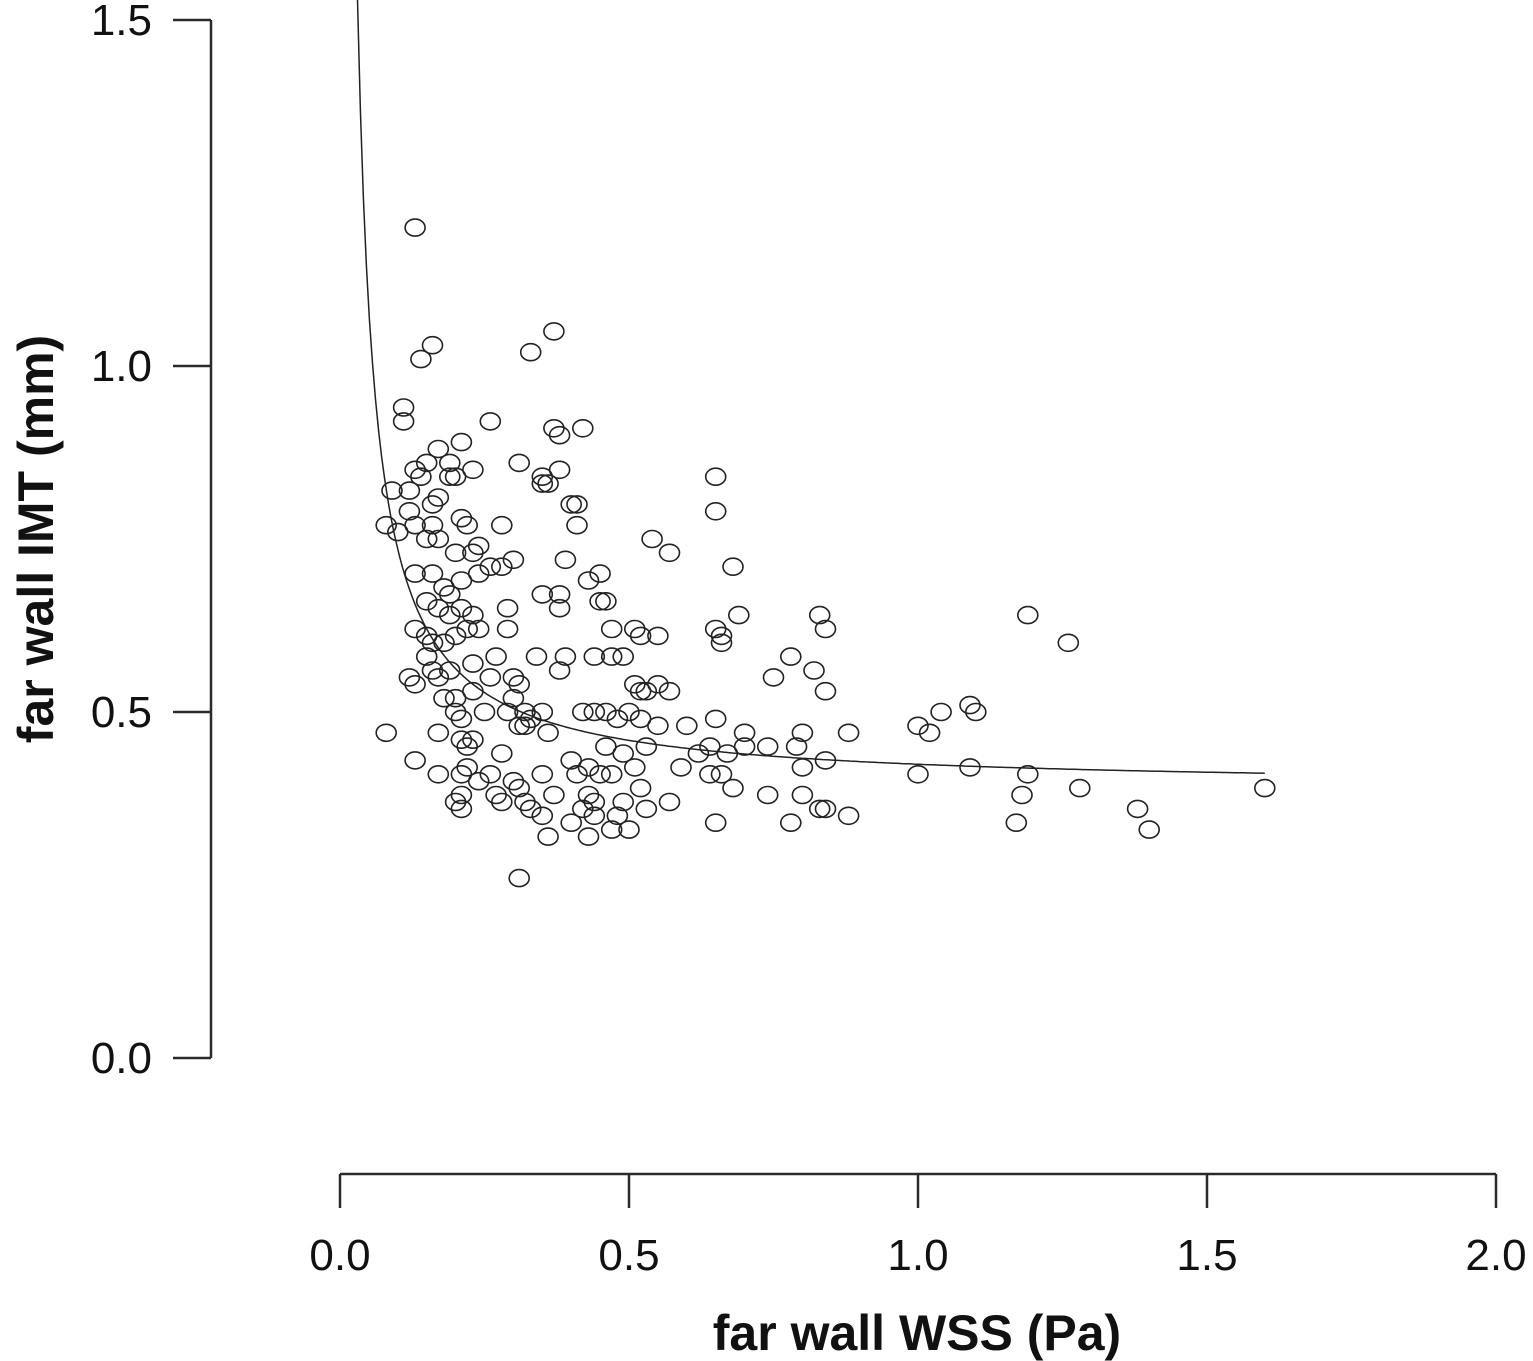  Describe the element at coordinates (121, 1058) in the screenshot. I see `y-tick-label: 0.0` at that location.